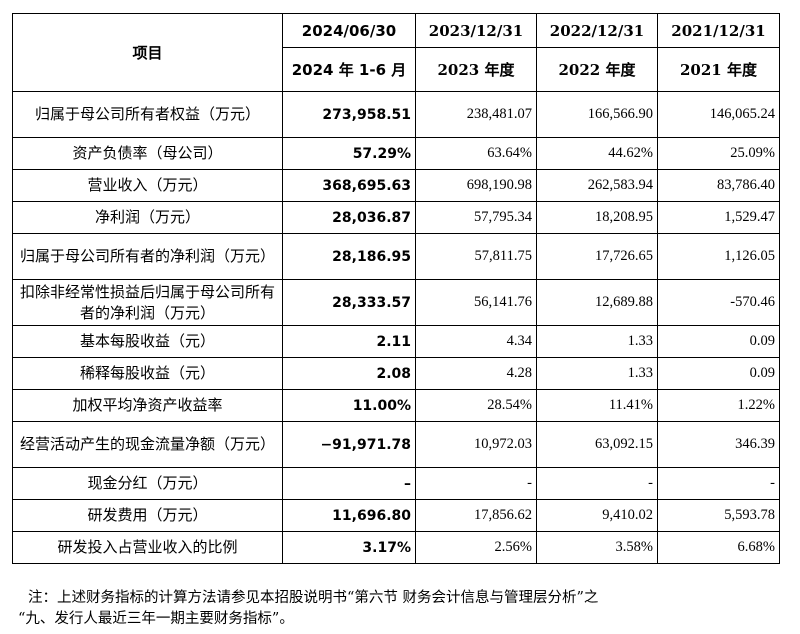 Image resolution: width=800 pixels, height=634 pixels. What do you see at coordinates (476, 547) in the screenshot?
I see `row-value-2023: 2.56%` at bounding box center [476, 547].